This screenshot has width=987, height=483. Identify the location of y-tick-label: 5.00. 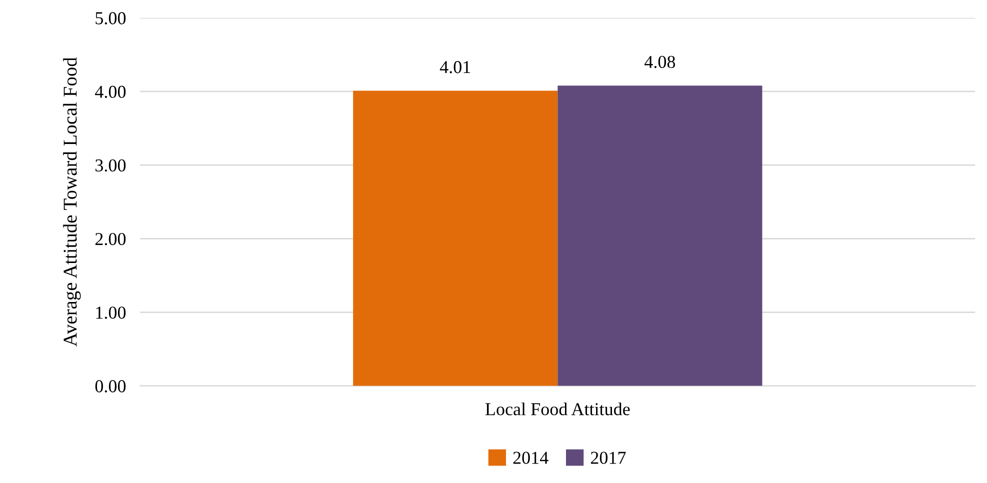
(111, 18).